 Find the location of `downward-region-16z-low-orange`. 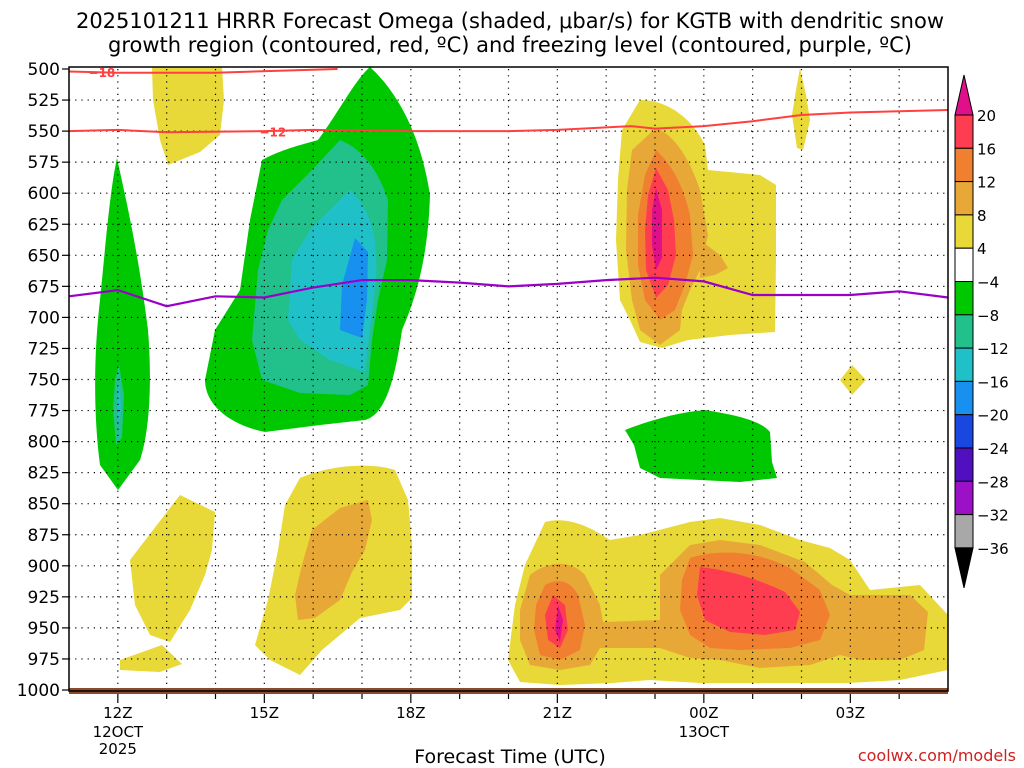

downward-region-16z-low-orange is located at coordinates (333, 560).